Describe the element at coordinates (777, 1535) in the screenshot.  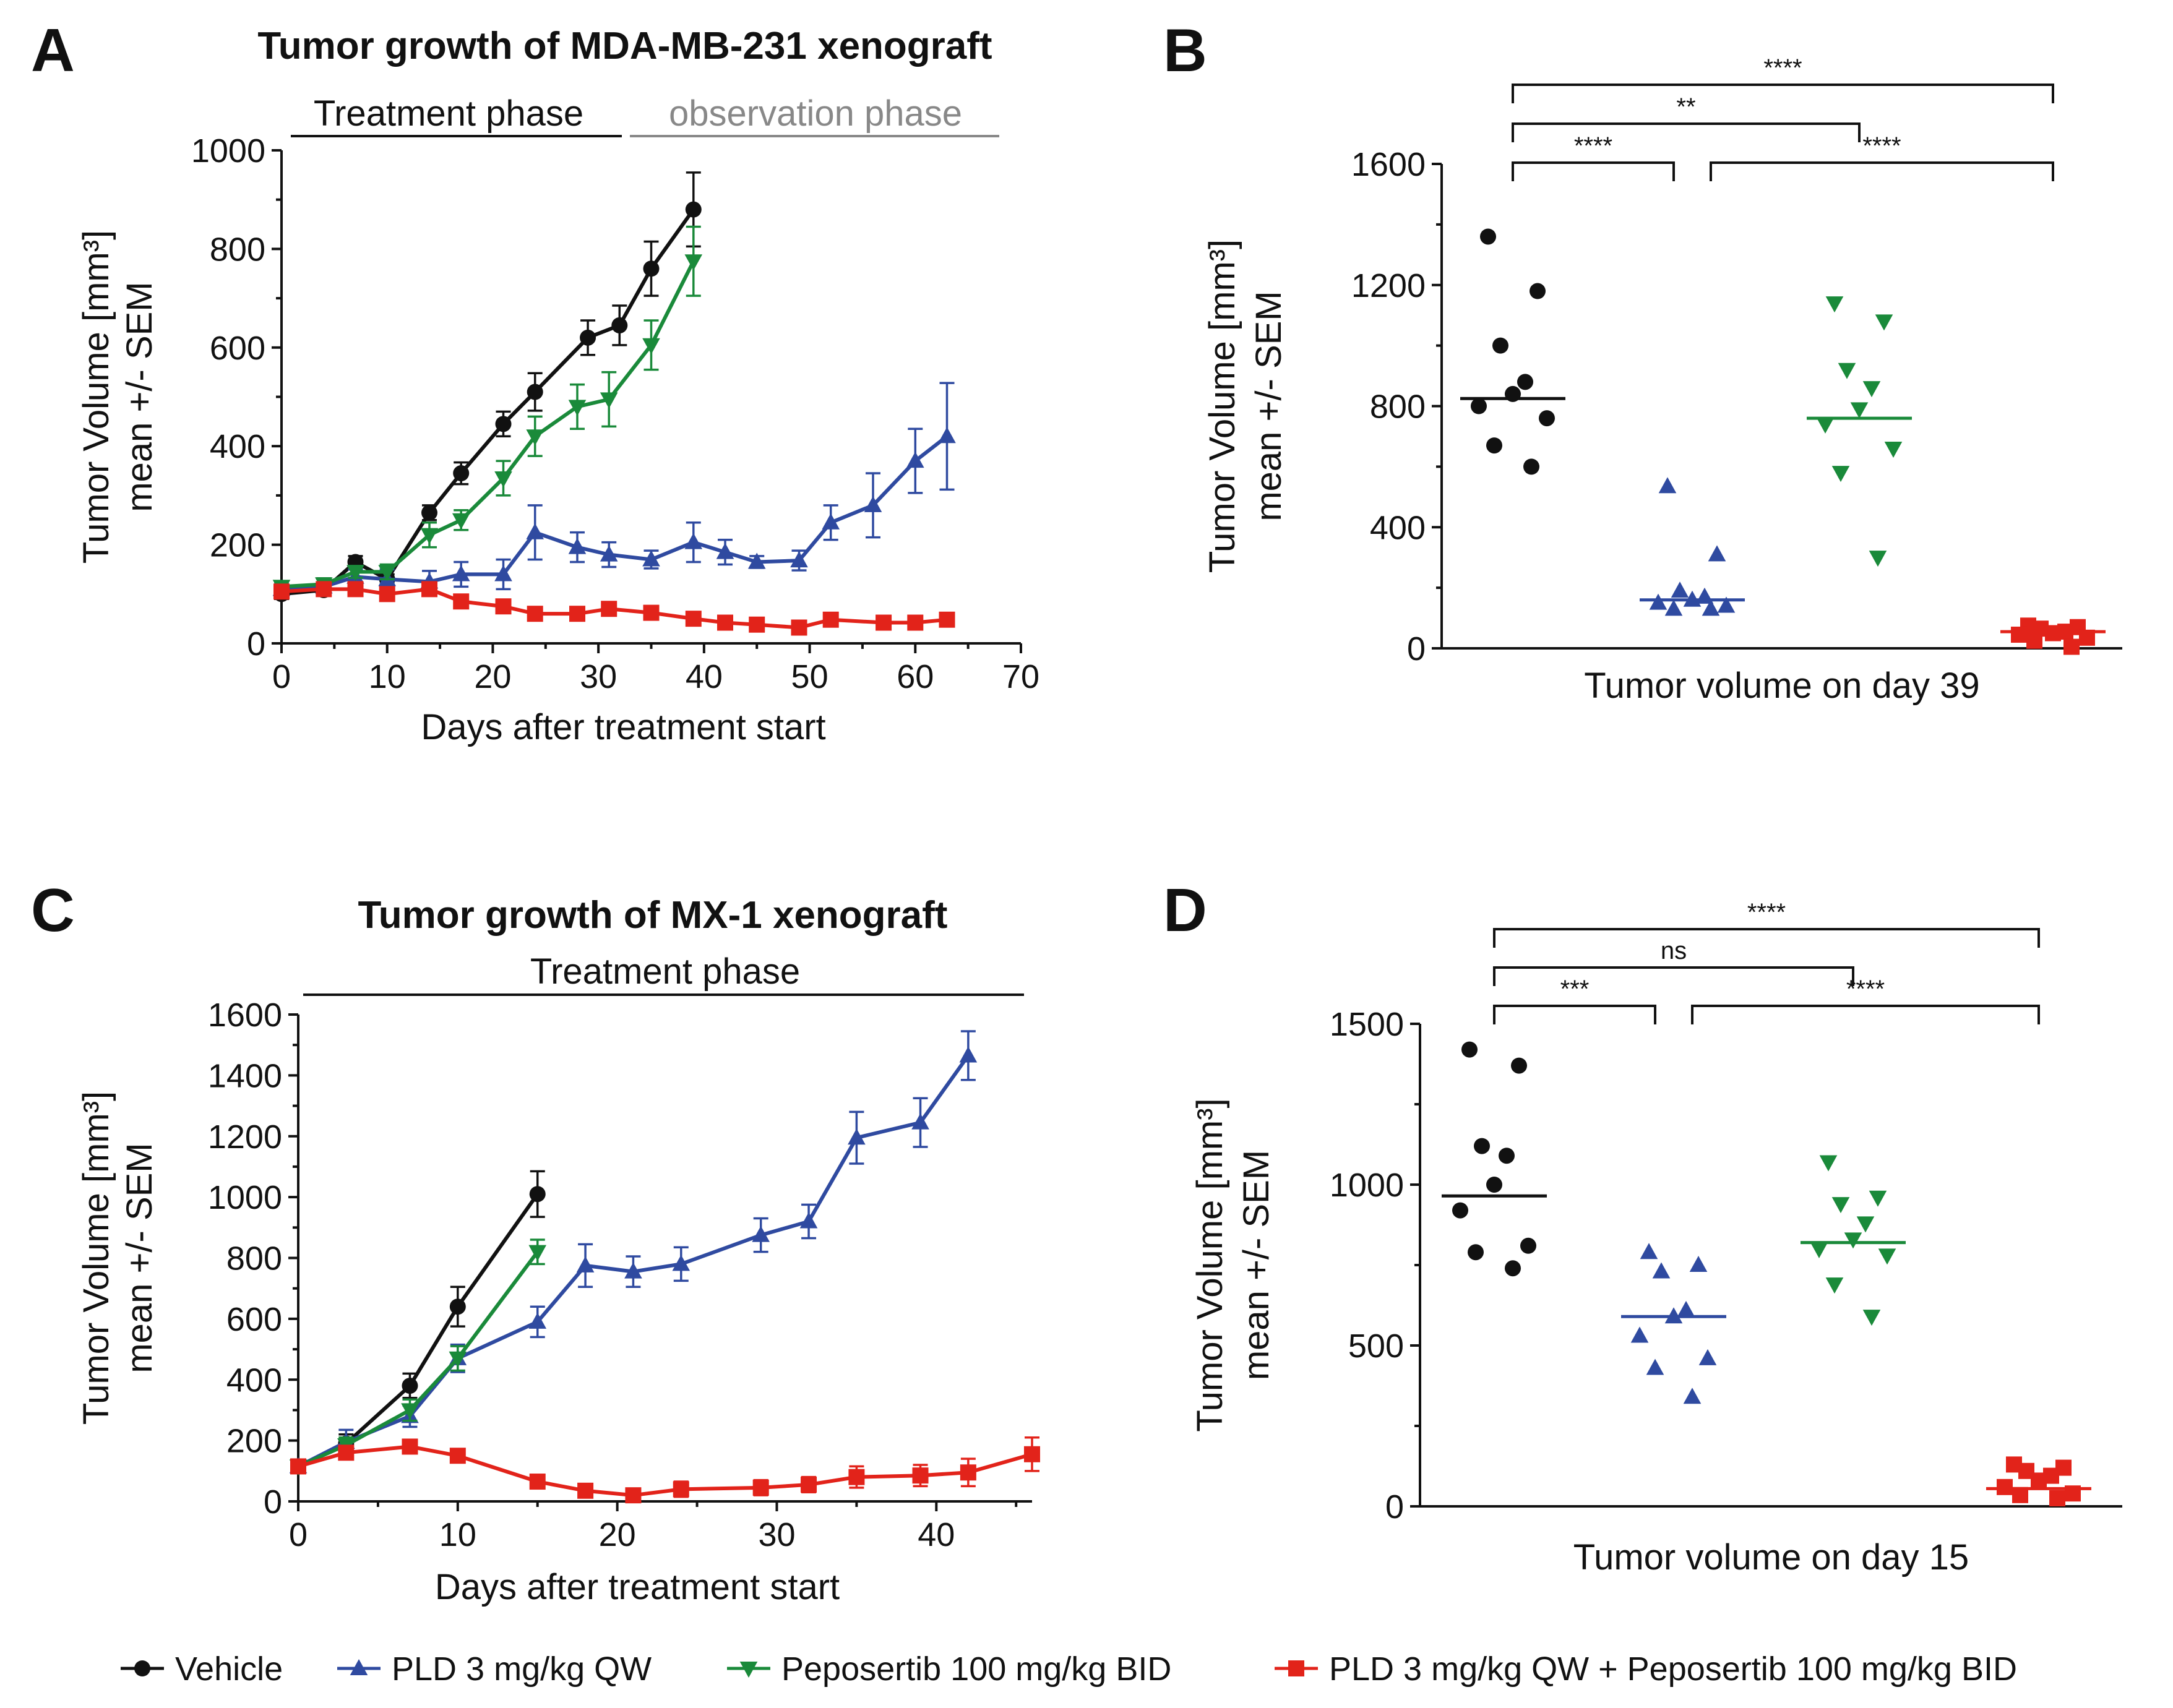
I see `x-tick-label: 30` at that location.